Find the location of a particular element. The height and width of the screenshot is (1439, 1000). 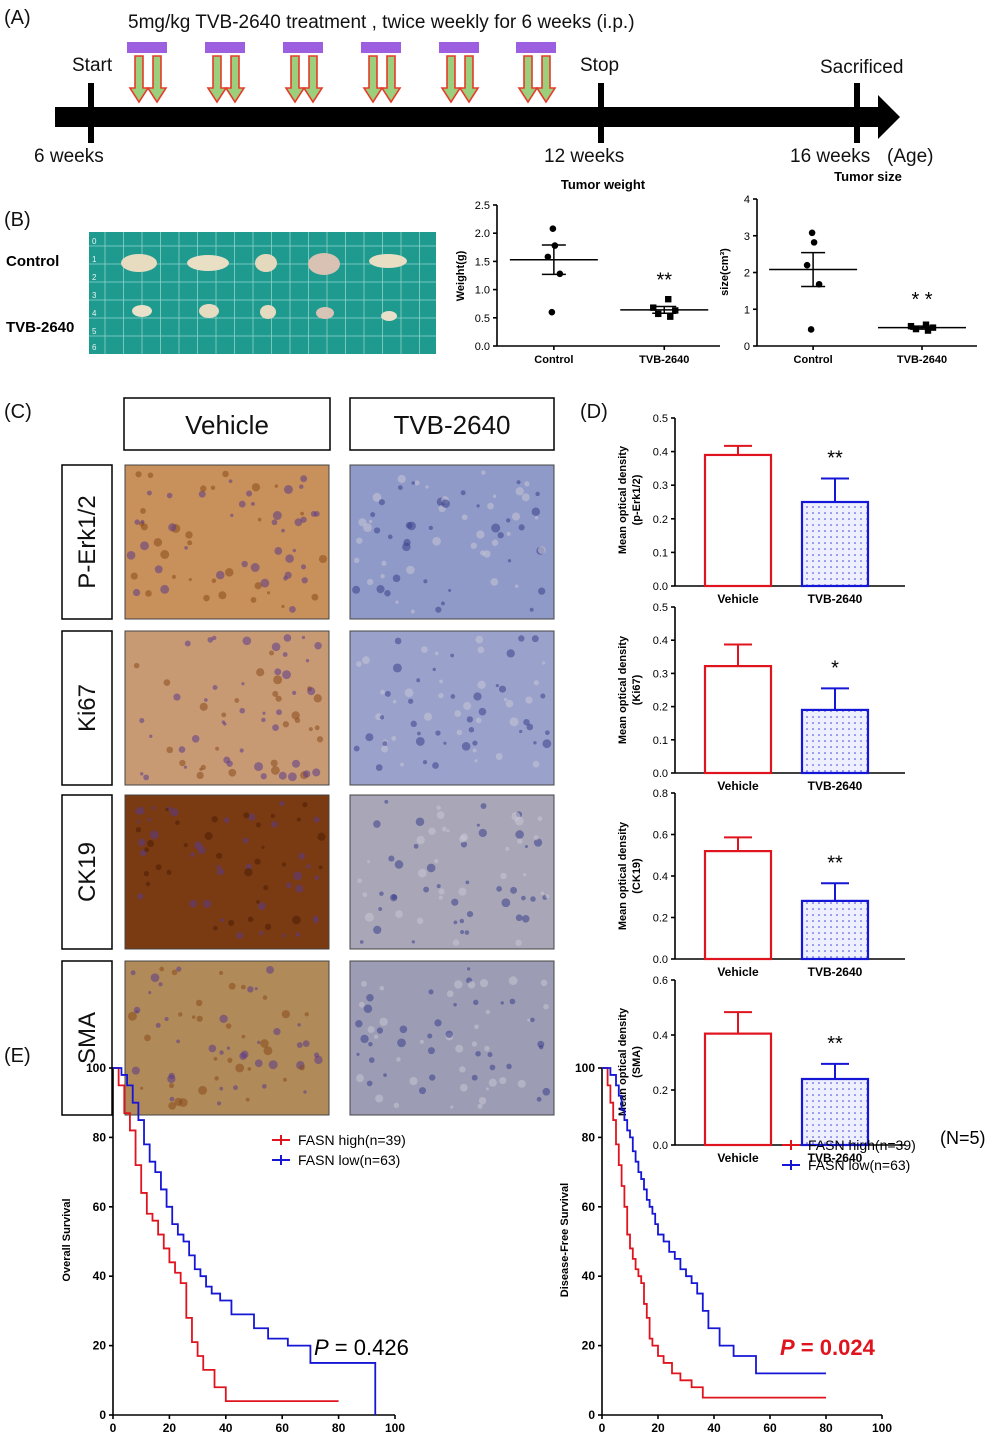

y-axis-label-marker: (p-Erk1/2) is located at coordinates (637, 499).